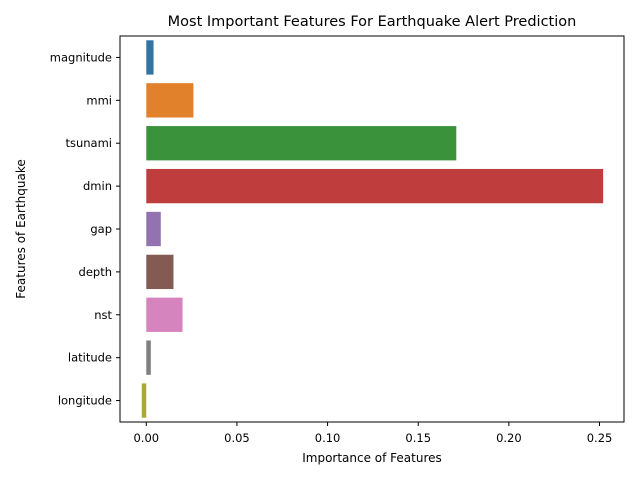  Describe the element at coordinates (88, 143) in the screenshot. I see `y-tick-label-tsunami: tsunami` at that location.